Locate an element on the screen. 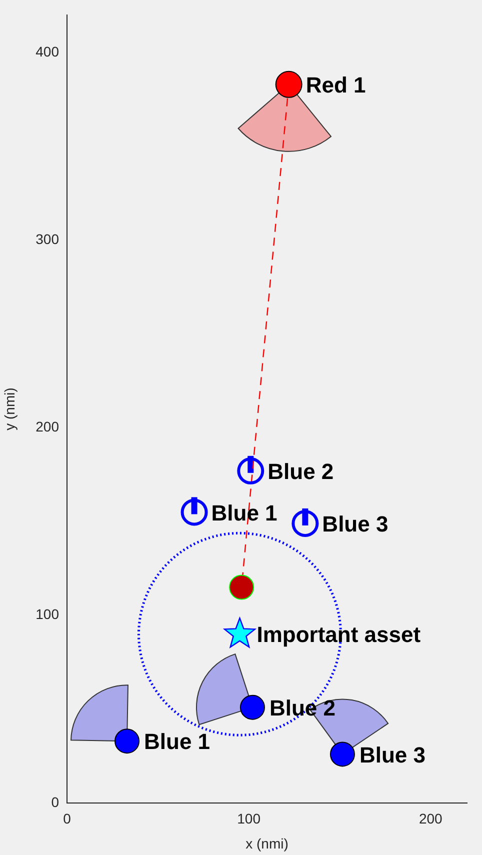 The width and height of the screenshot is (482, 855). y-axis-title: y (nmi) is located at coordinates (9, 409).